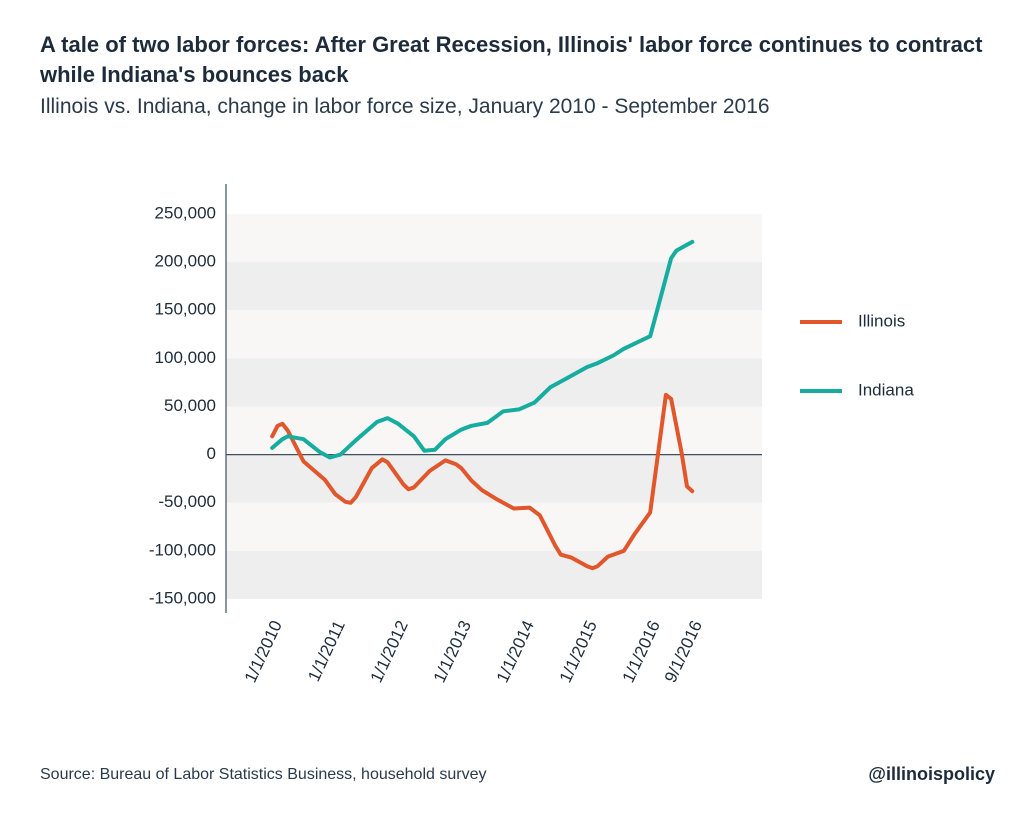 This screenshot has width=1024, height=814. I want to click on y-tick-label: 0, so click(211, 453).